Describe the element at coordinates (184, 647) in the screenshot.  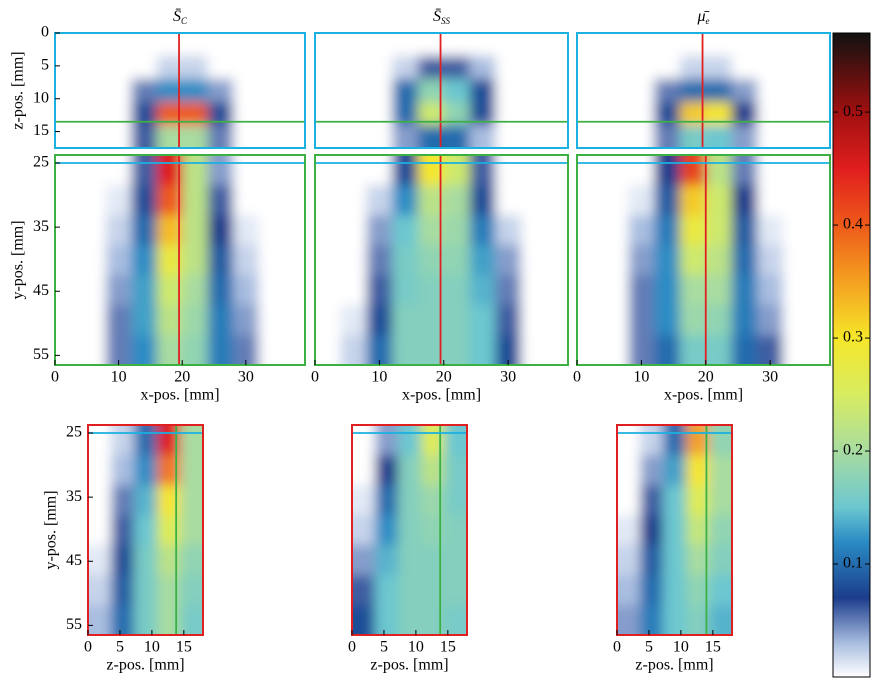
I see `x-tick-label: 15` at that location.